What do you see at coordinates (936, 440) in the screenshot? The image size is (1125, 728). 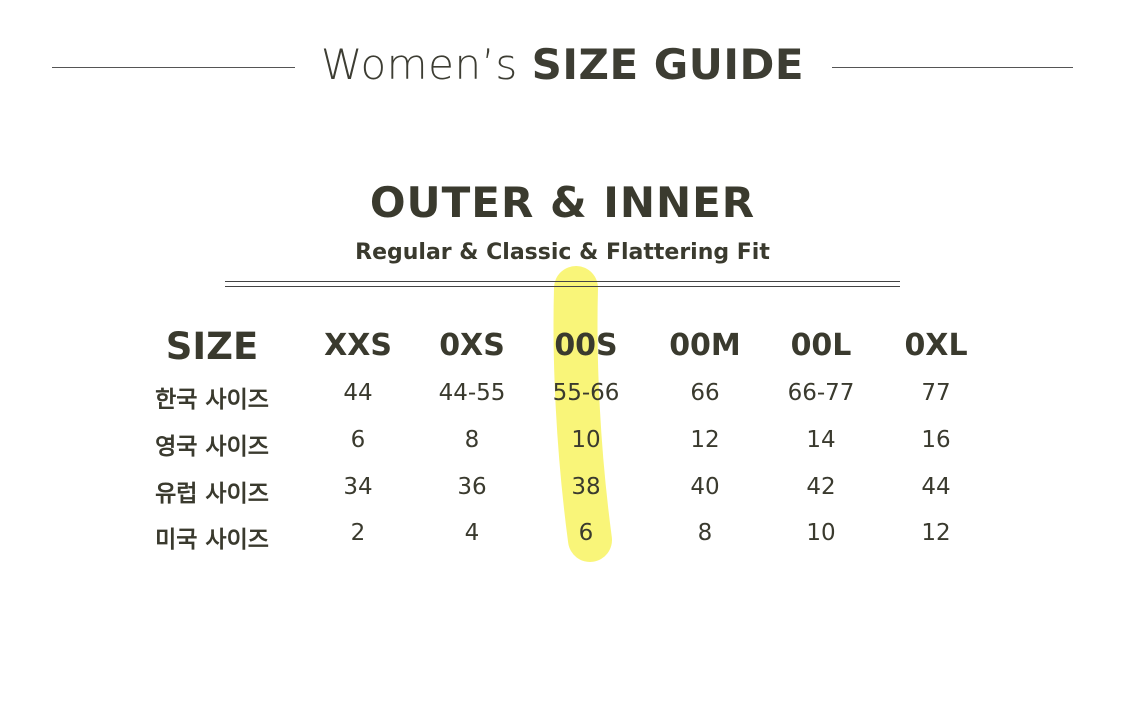 I see `table-cell: 16` at bounding box center [936, 440].